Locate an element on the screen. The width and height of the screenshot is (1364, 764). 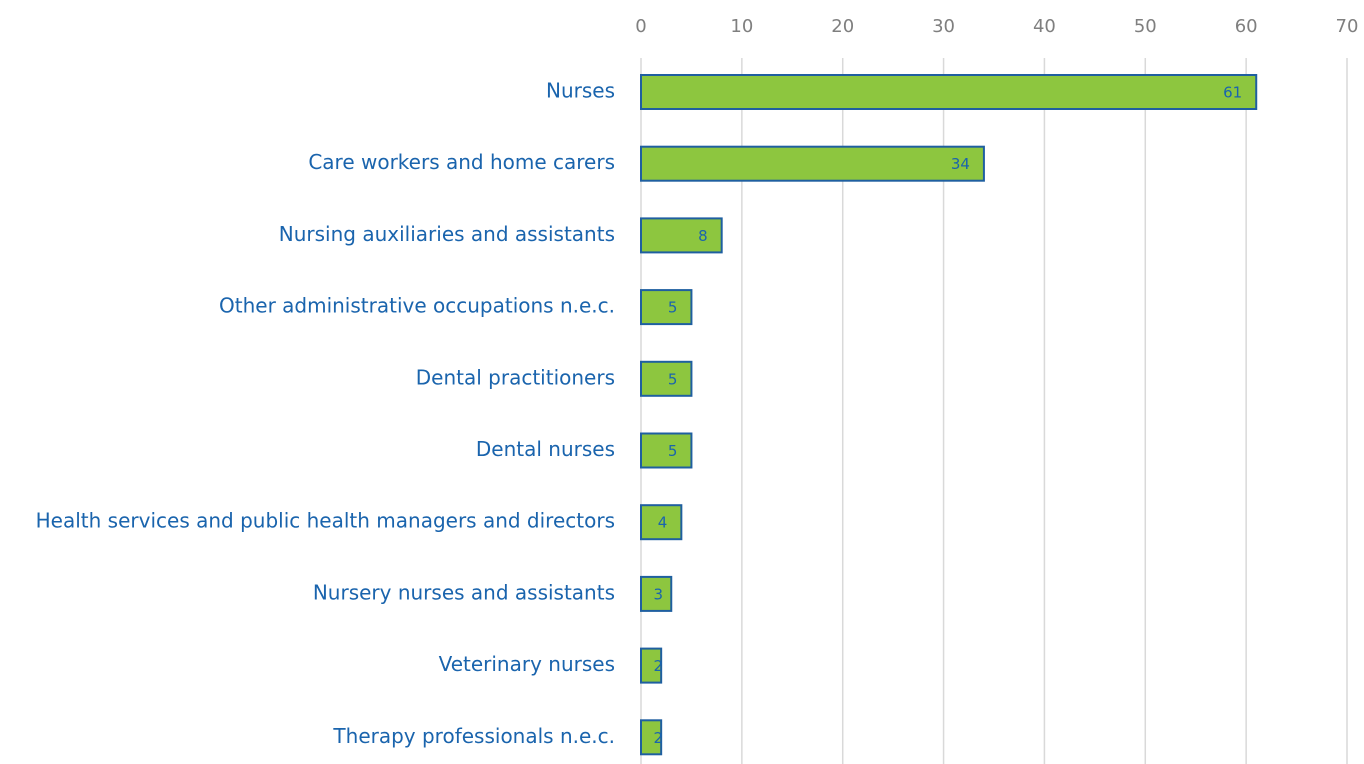
y-tick-label: Veterinary nurses is located at coordinates (527, 664).